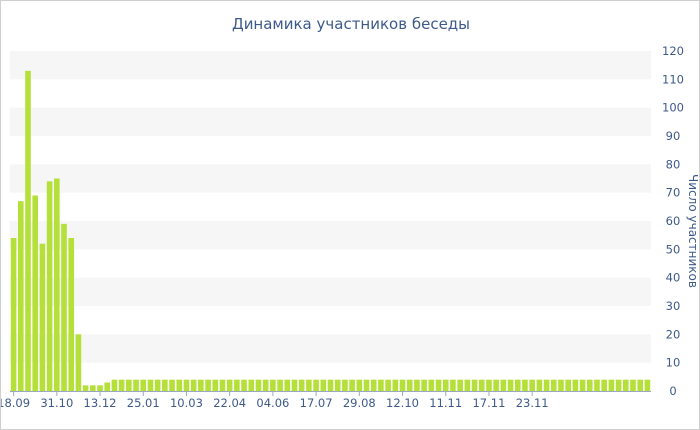 The image size is (700, 430). I want to click on x-tick-label: 12.10, so click(402, 403).